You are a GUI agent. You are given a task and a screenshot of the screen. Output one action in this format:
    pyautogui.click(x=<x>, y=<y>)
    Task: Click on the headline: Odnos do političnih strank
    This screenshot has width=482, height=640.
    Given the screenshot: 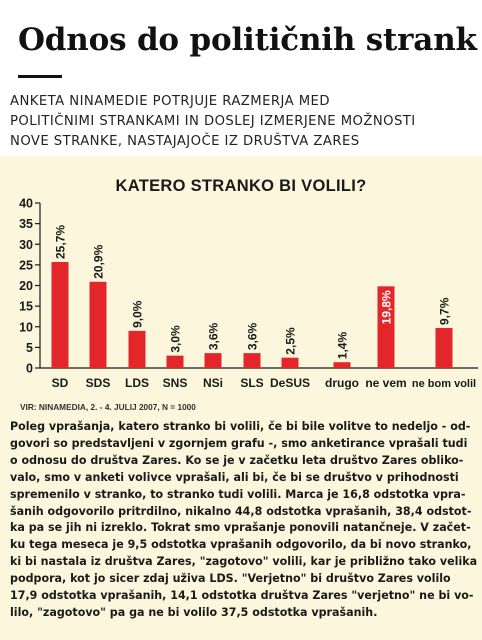 What is the action you would take?
    pyautogui.click(x=247, y=40)
    